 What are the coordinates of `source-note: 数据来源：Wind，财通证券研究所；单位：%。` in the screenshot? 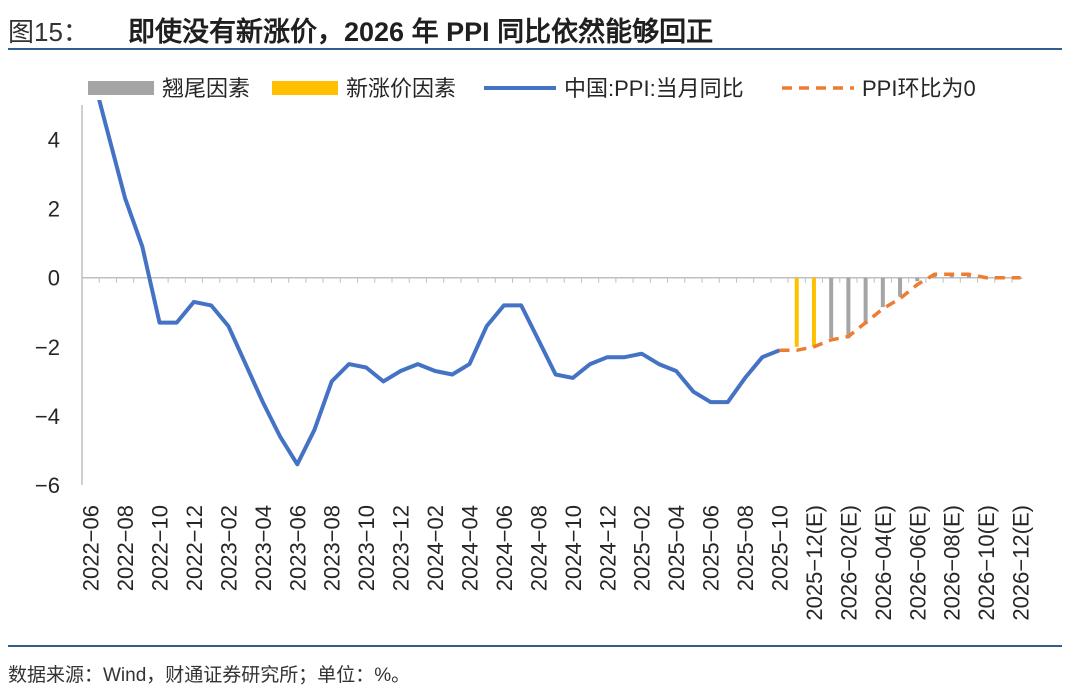 It's located at (209, 675).